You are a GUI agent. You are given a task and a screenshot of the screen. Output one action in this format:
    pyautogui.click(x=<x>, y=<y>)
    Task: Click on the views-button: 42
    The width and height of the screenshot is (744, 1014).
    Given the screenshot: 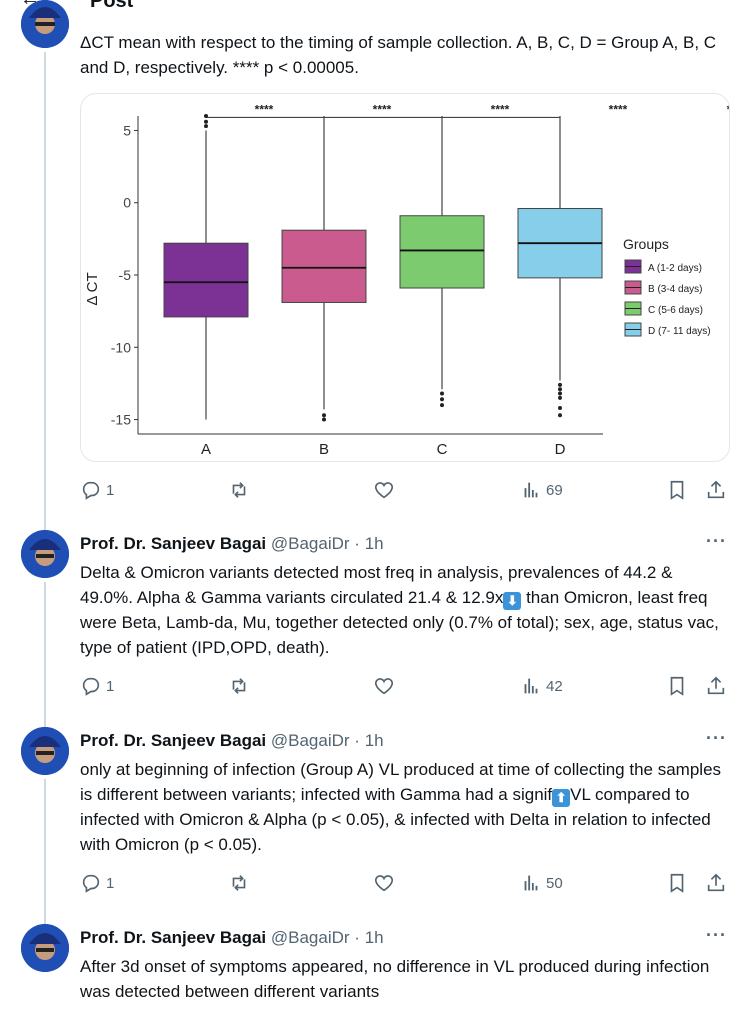 What is the action you would take?
    pyautogui.click(x=541, y=686)
    